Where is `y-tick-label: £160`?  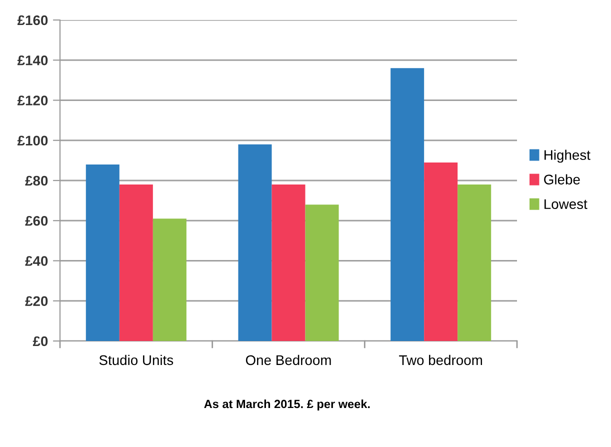
y-tick-label: £160 is located at coordinates (32, 20).